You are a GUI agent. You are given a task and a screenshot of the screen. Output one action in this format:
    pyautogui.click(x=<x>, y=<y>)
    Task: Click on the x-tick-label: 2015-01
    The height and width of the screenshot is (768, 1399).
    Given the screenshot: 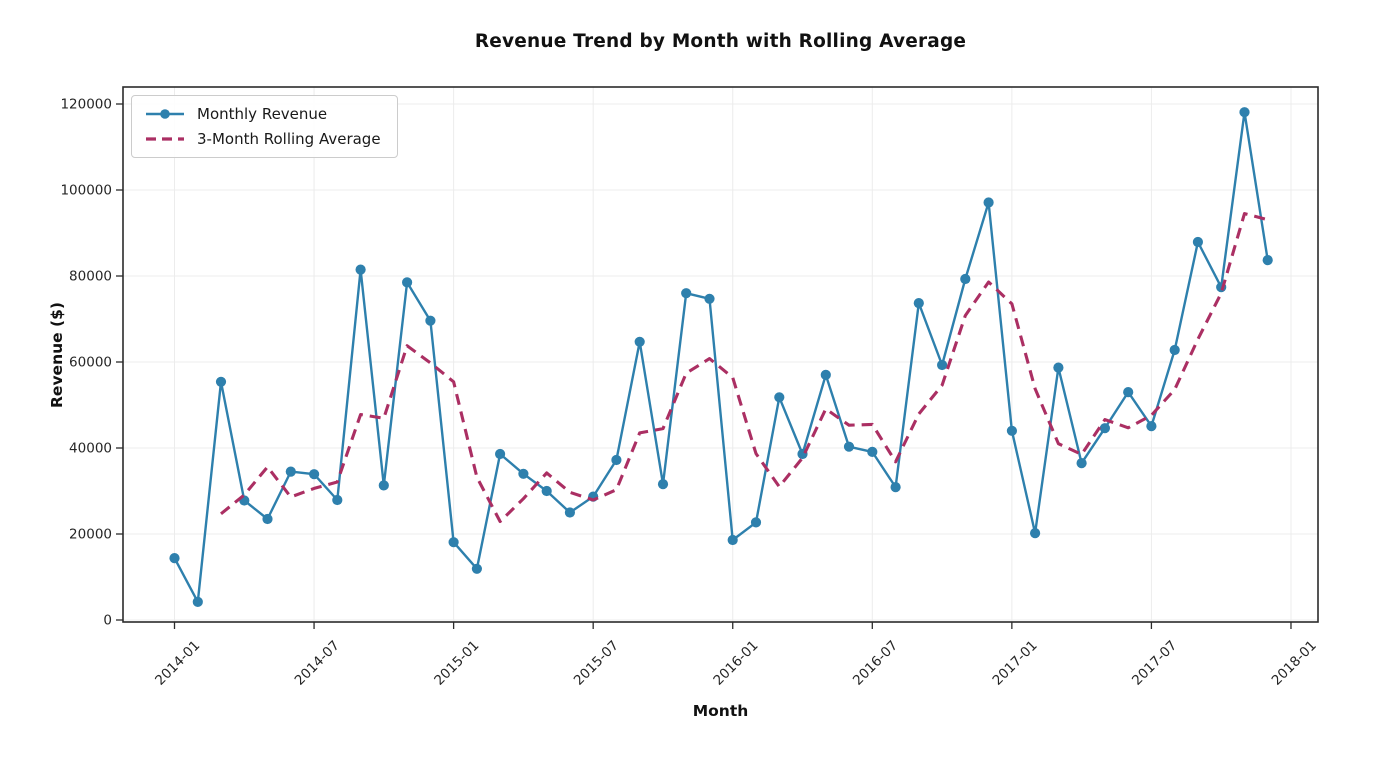 What is the action you would take?
    pyautogui.click(x=456, y=663)
    